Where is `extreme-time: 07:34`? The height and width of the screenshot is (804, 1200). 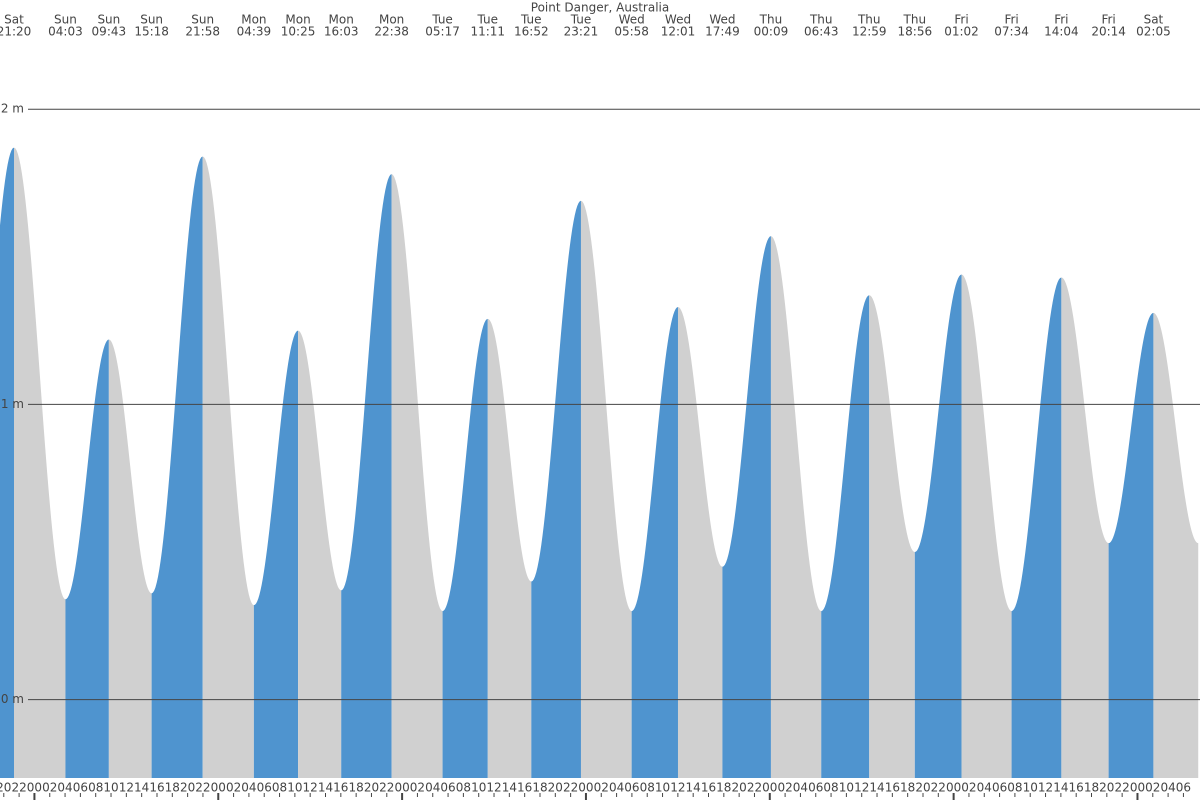
extreme-time: 07:34 is located at coordinates (1011, 32).